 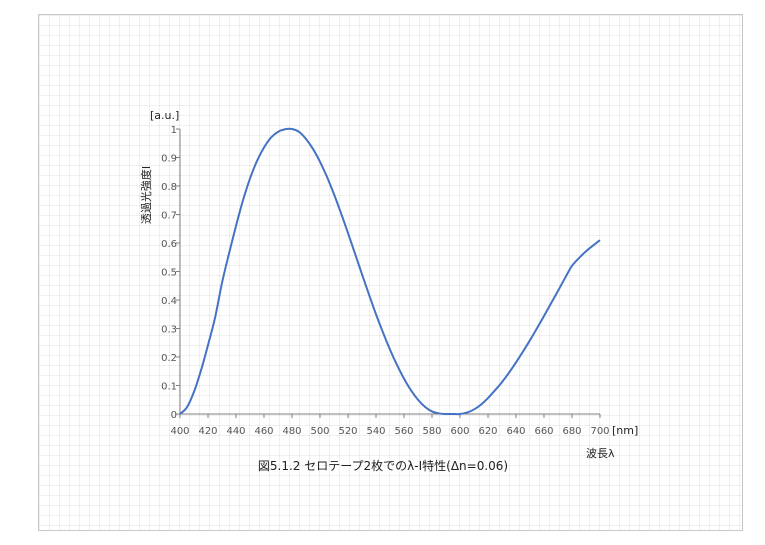 I want to click on y-tick-label: 0.2, so click(x=169, y=358).